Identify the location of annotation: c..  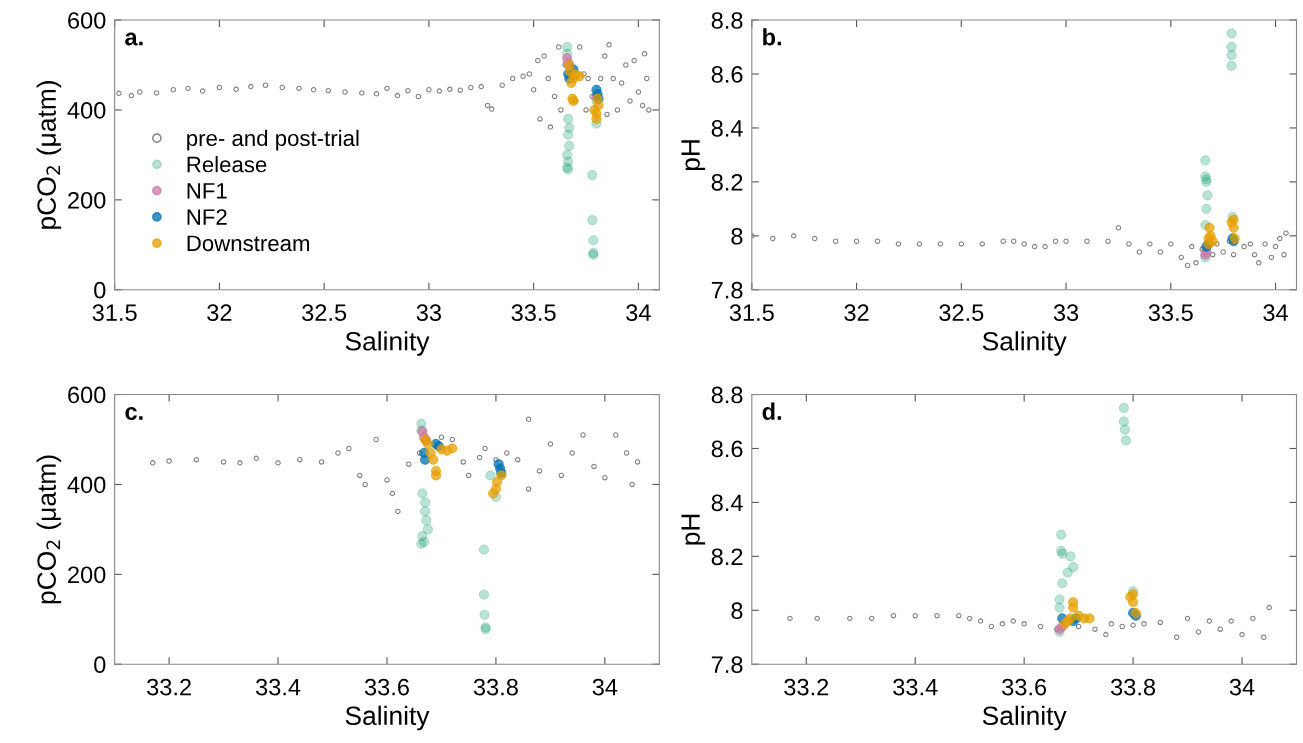
(134, 413).